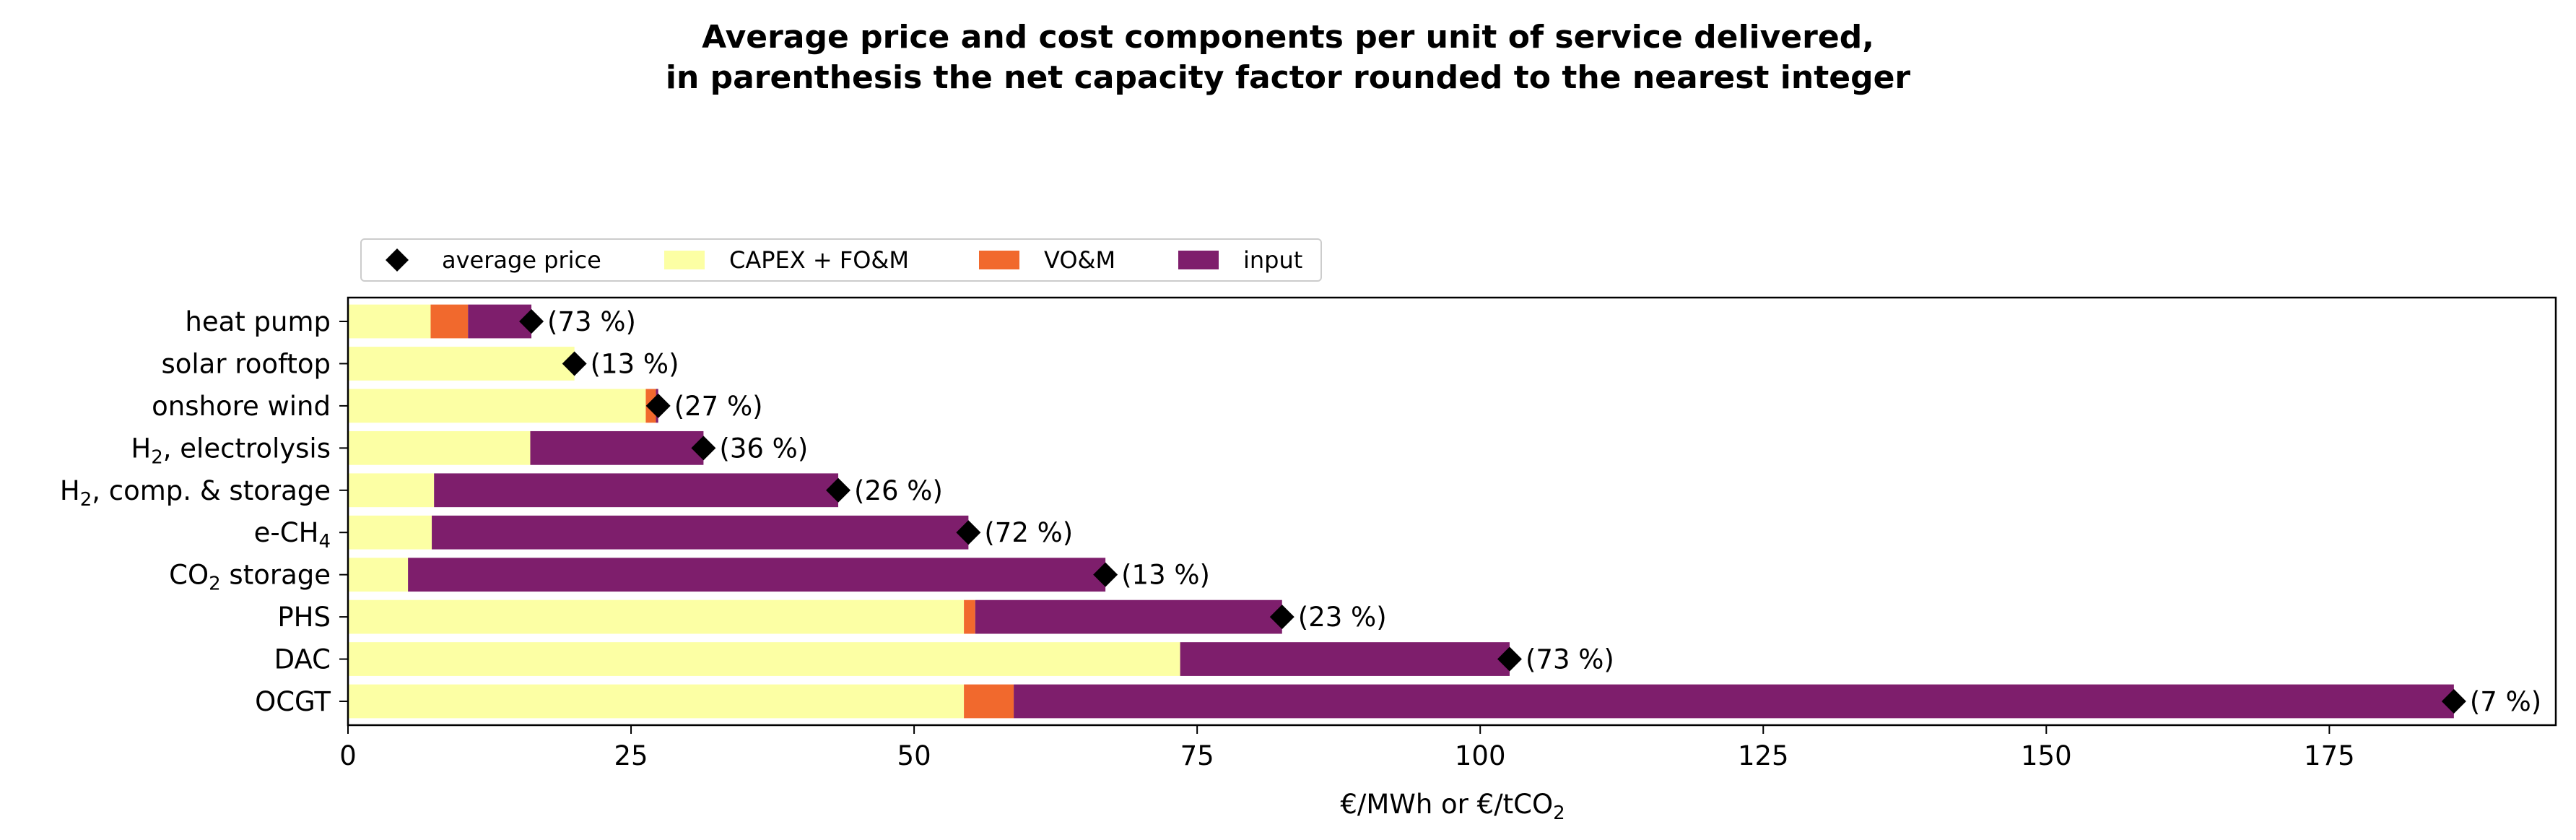  What do you see at coordinates (1079, 260) in the screenshot?
I see `legend-label-vom: VO&M` at bounding box center [1079, 260].